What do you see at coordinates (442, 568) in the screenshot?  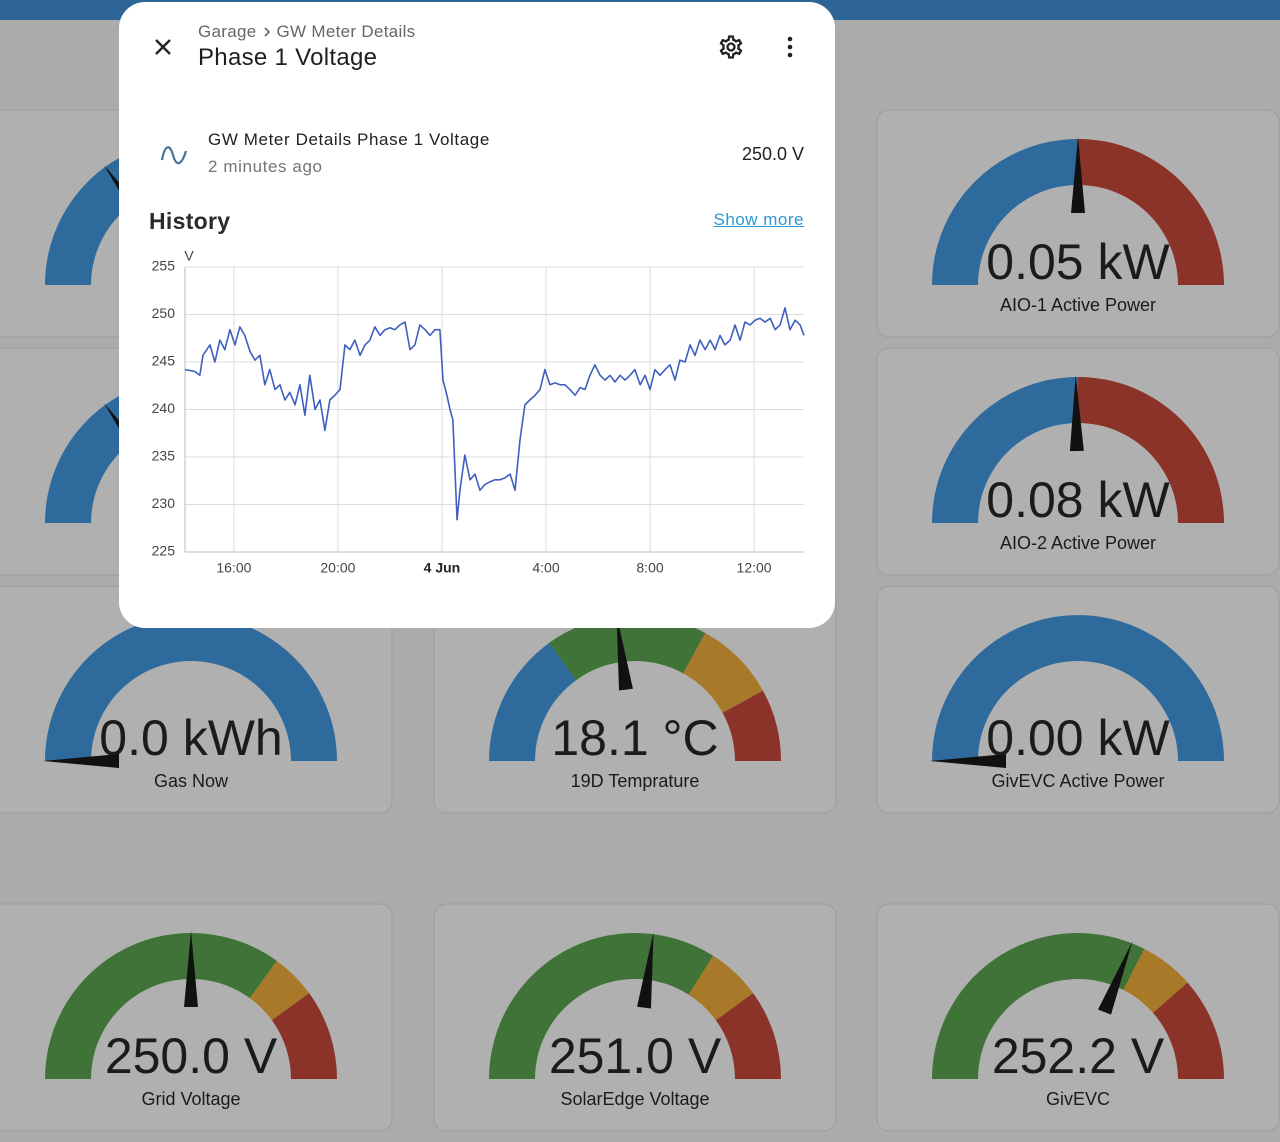 I see `x-tick-label: 4 Jun` at bounding box center [442, 568].